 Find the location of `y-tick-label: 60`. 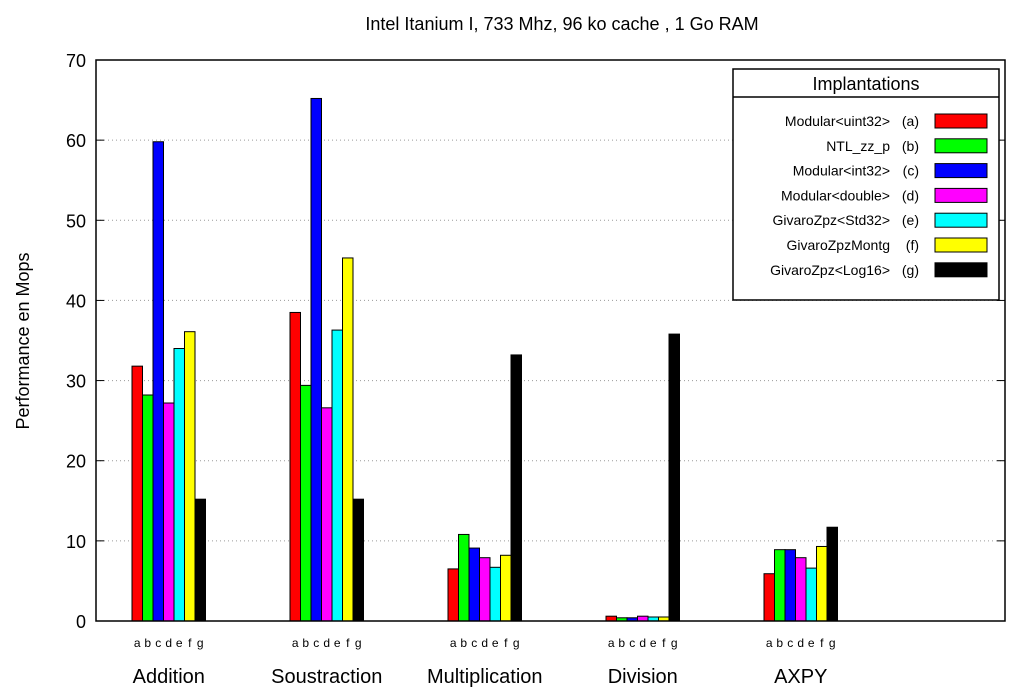

y-tick-label: 60 is located at coordinates (76, 141).